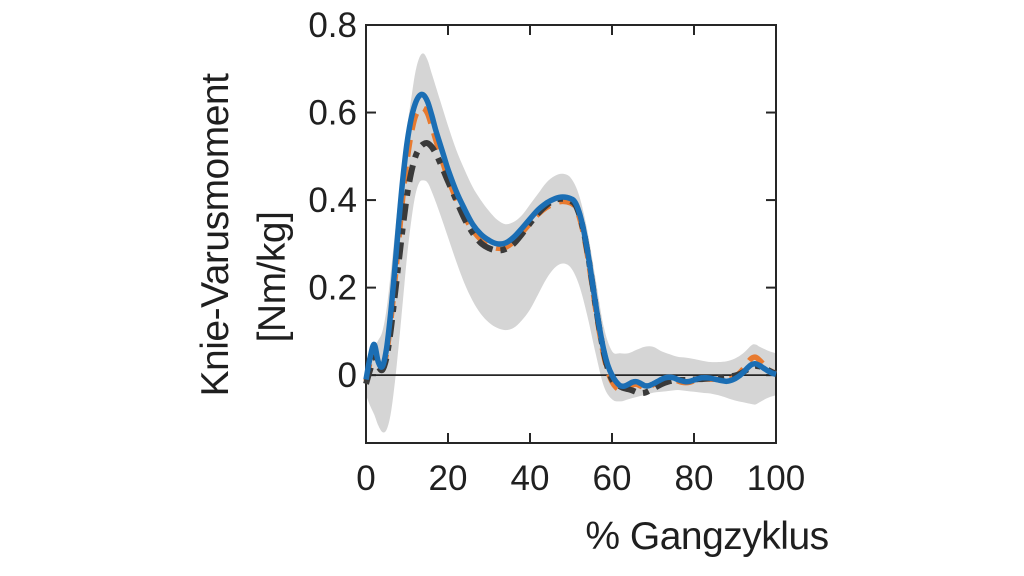  Describe the element at coordinates (776, 478) in the screenshot. I see `x-tick-label: 100` at that location.